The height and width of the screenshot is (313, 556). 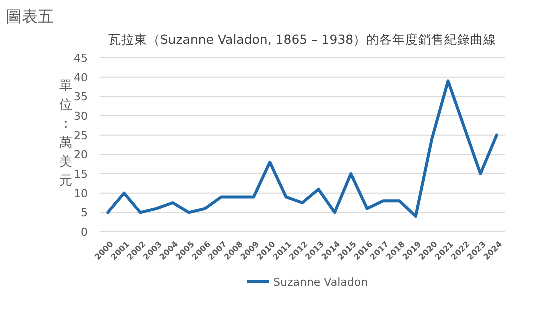 What do you see at coordinates (81, 116) in the screenshot?
I see `y-tick-label: 30` at bounding box center [81, 116].